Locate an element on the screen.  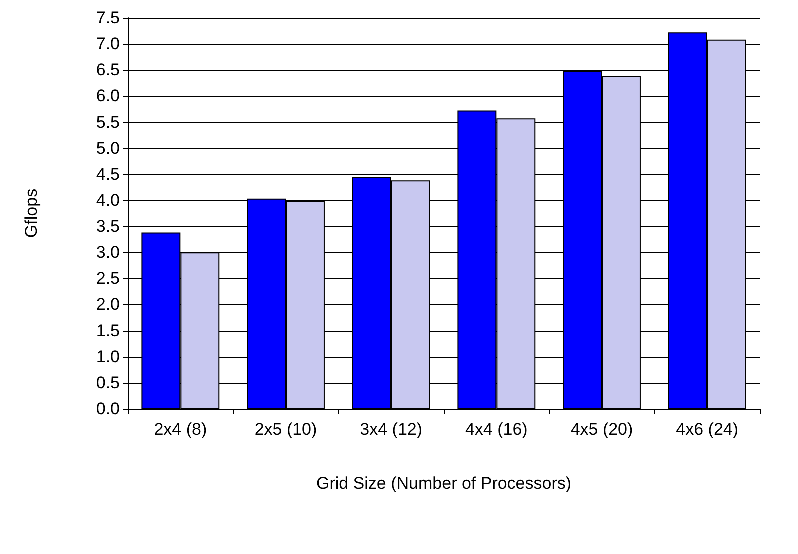
y-tick-label: 2.0 is located at coordinates (108, 304).